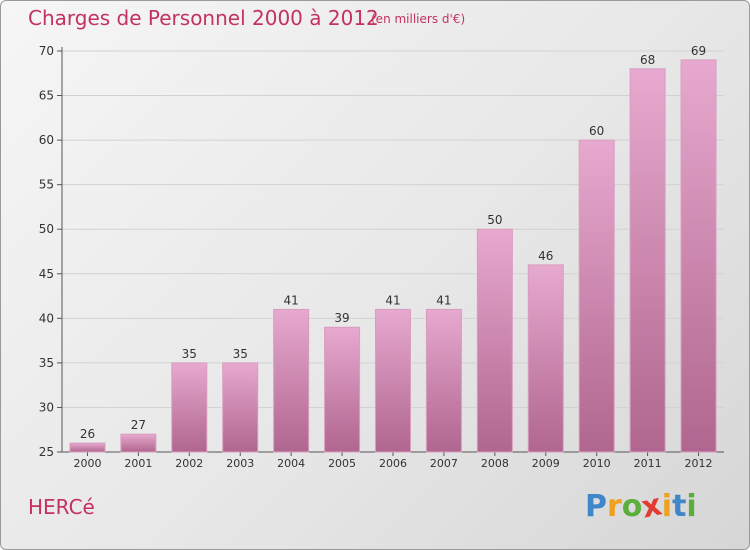 Image resolution: width=750 pixels, height=550 pixels. What do you see at coordinates (679, 506) in the screenshot?
I see `logo-letter: t` at bounding box center [679, 506].